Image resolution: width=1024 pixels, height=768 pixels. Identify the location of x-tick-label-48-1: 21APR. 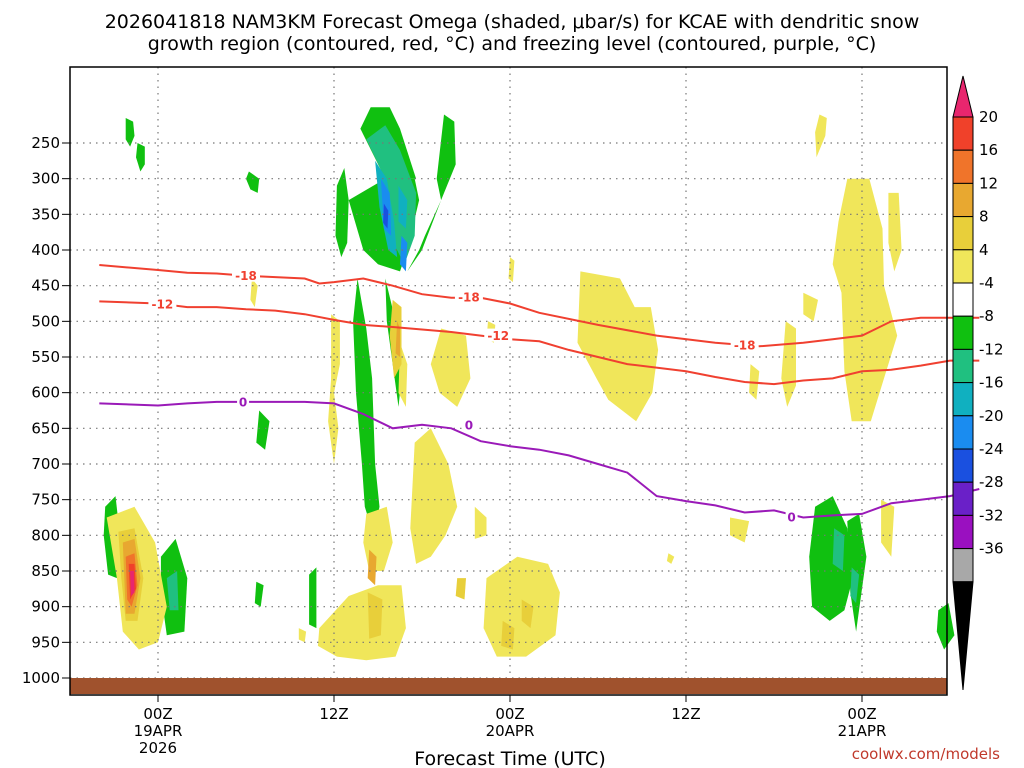
(862, 731).